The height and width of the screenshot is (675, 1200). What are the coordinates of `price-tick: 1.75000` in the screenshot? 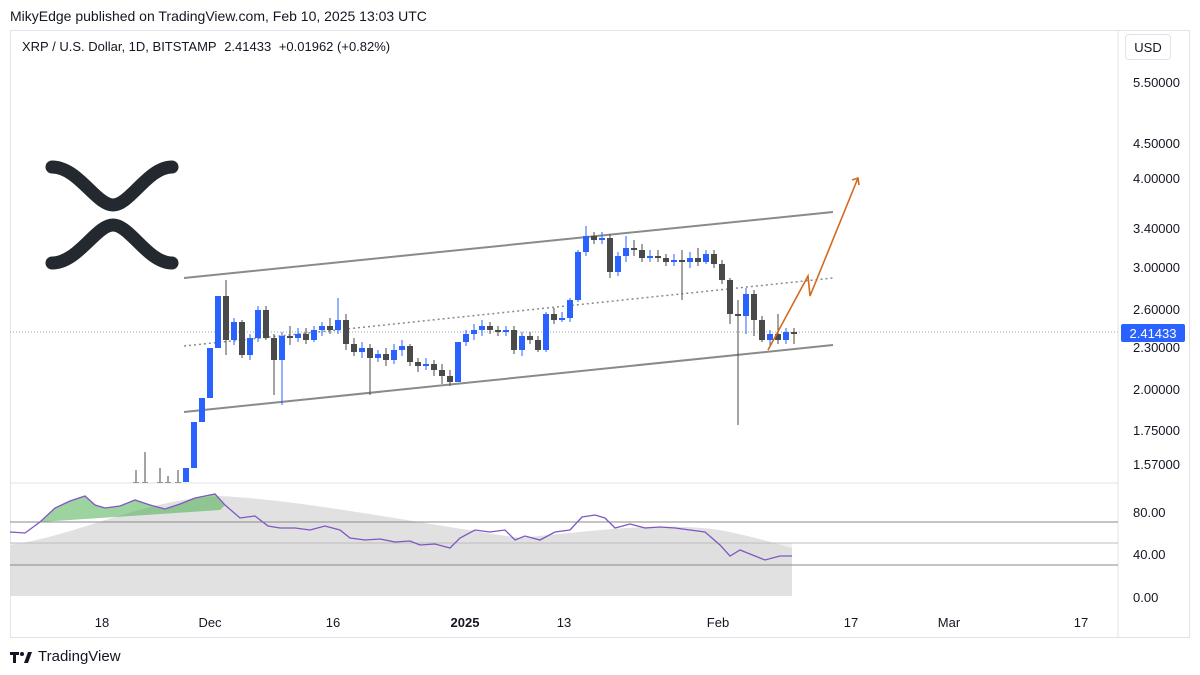 It's located at (1156, 430).